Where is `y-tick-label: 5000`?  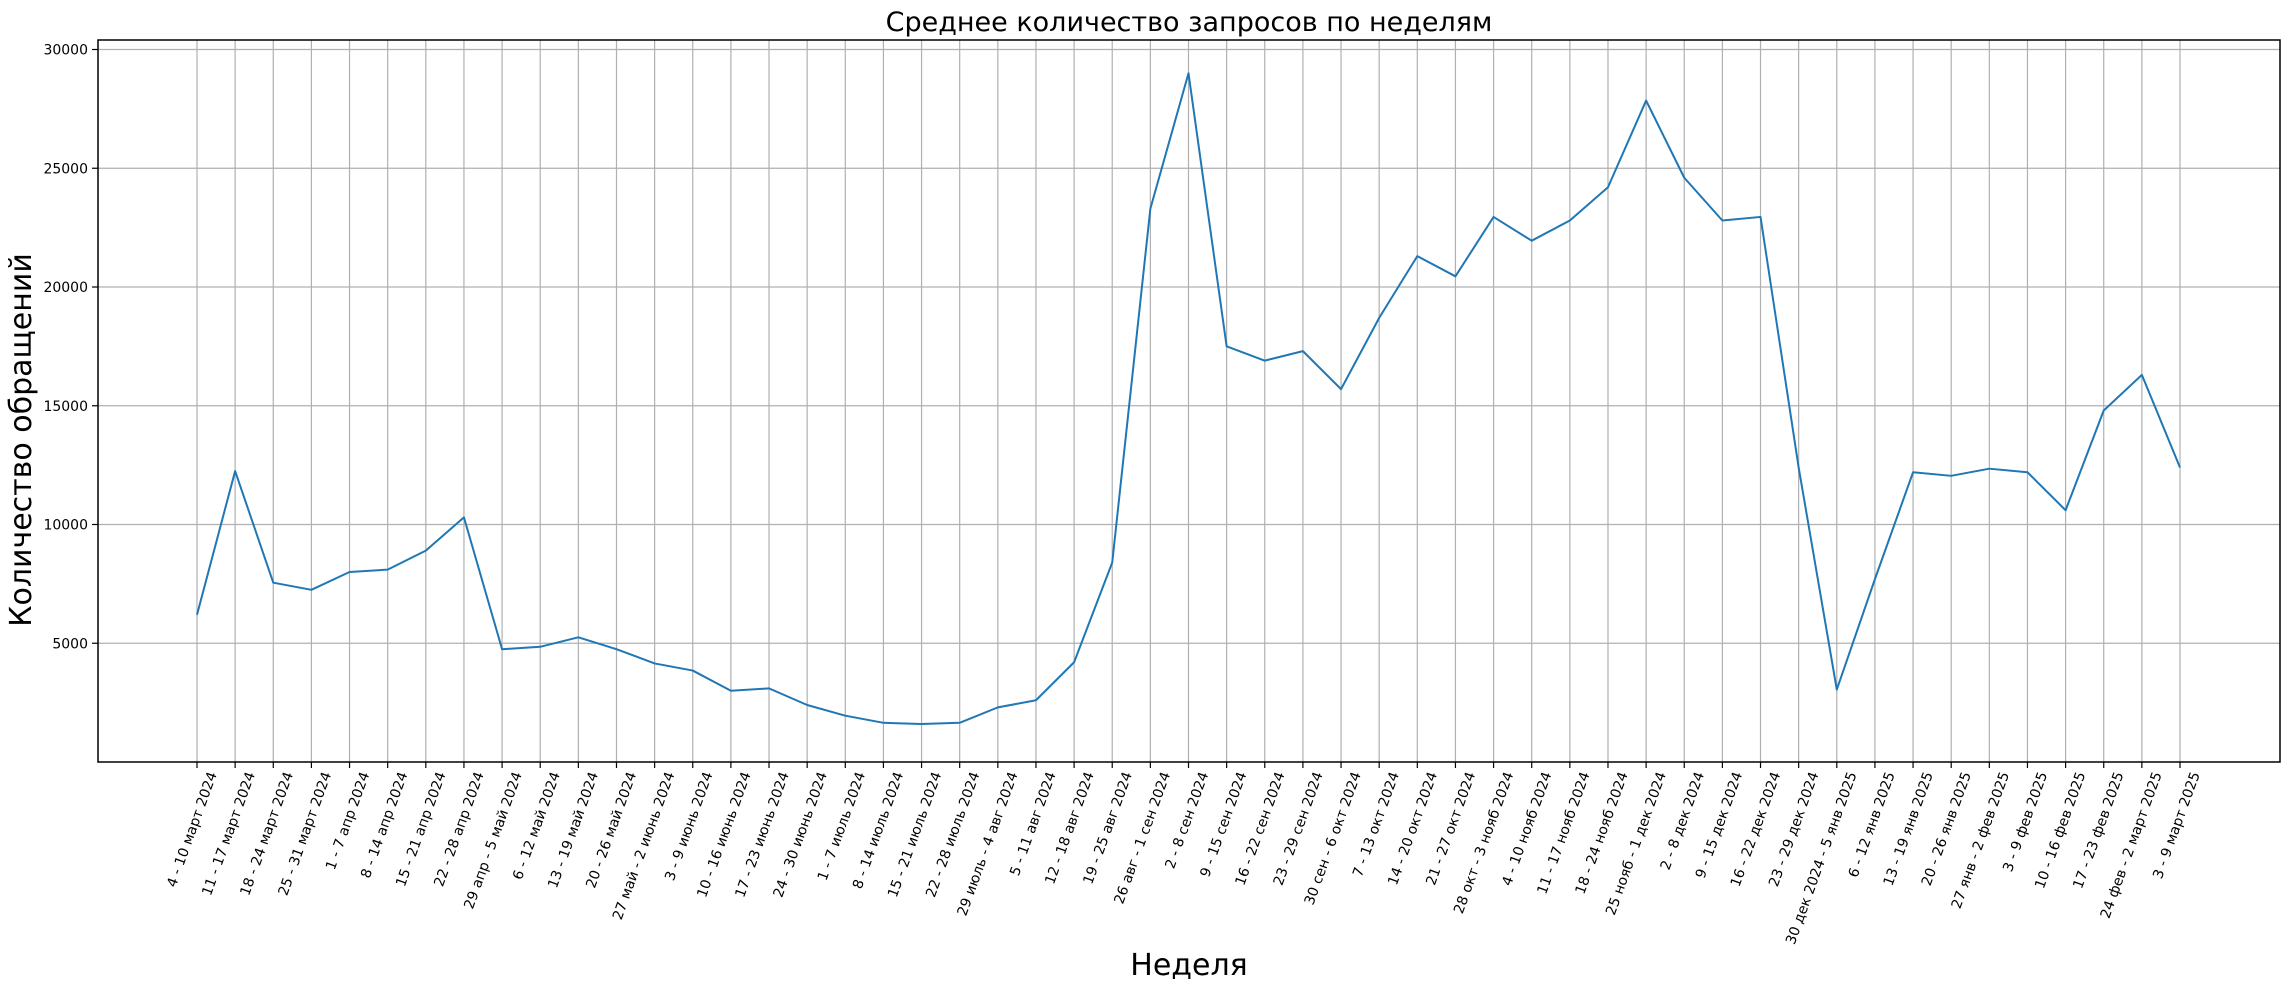 y-tick-label: 5000 is located at coordinates (70, 644).